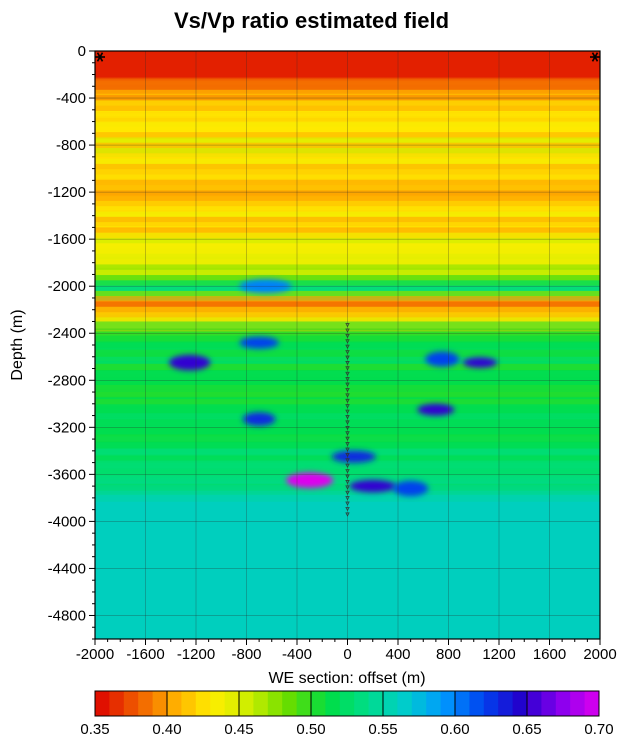  I want to click on colorbar-tick-label: 0.50, so click(310, 729).